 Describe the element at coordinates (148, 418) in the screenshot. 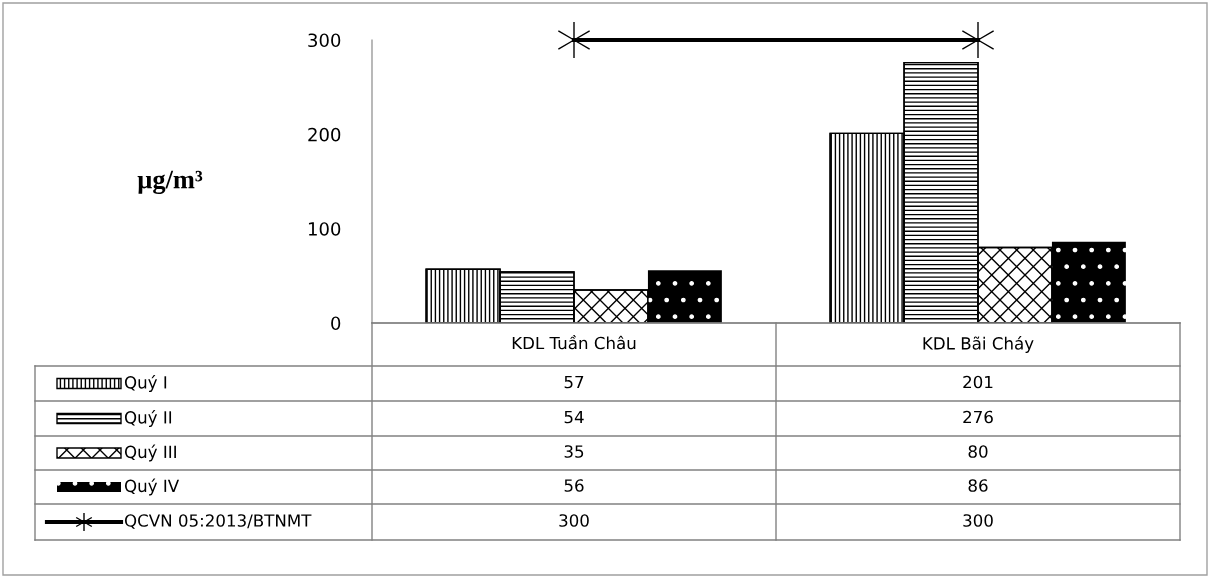

I see `legend-label: Quý II` at that location.